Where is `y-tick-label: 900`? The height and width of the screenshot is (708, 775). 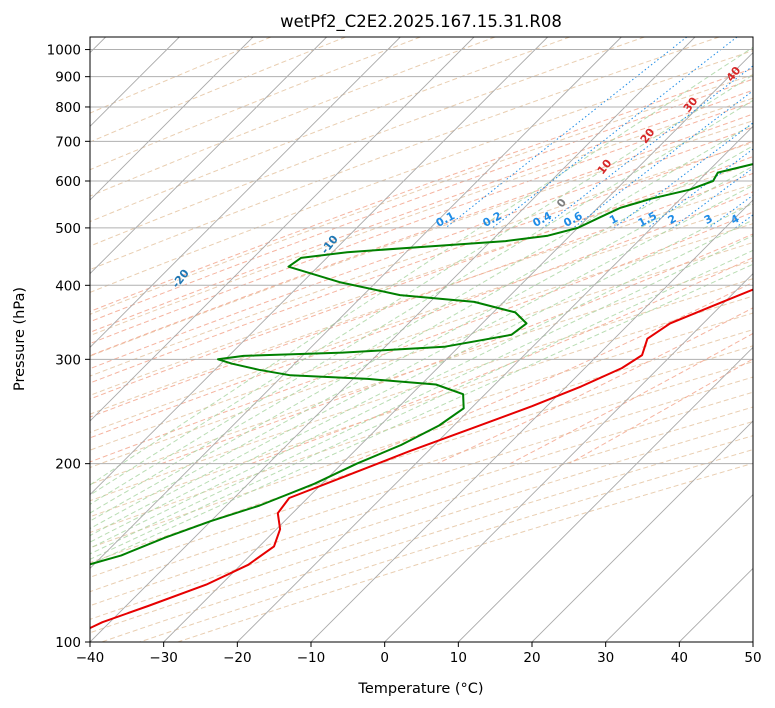 y-tick-label: 900 is located at coordinates (68, 78).